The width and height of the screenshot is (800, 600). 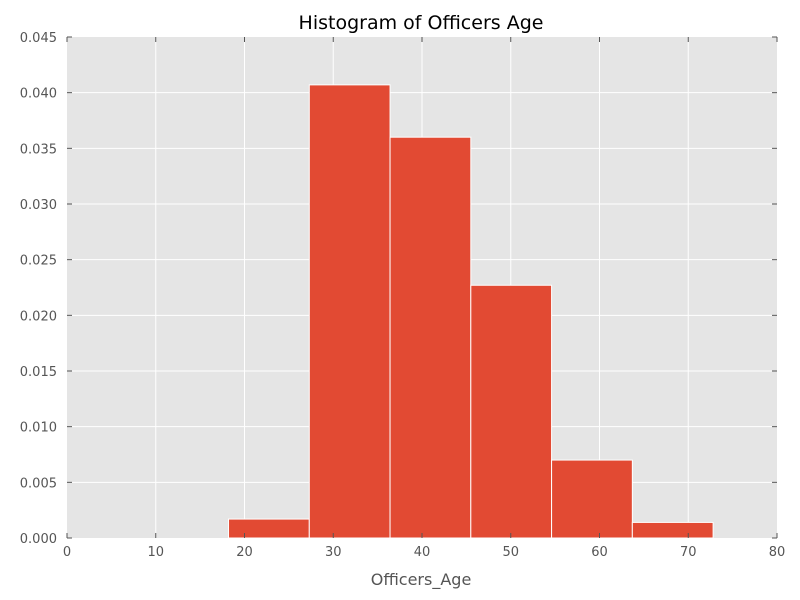 What do you see at coordinates (38, 539) in the screenshot?
I see `y-tick-label: 0.000` at bounding box center [38, 539].